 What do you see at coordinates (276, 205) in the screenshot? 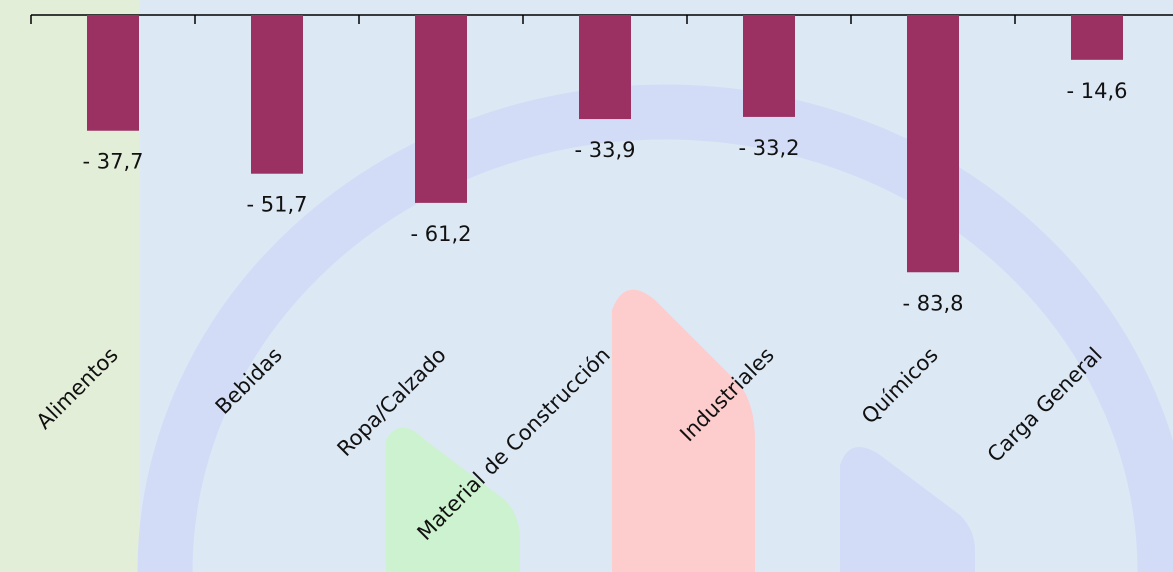
I see `data-label: - 51,7` at bounding box center [276, 205].